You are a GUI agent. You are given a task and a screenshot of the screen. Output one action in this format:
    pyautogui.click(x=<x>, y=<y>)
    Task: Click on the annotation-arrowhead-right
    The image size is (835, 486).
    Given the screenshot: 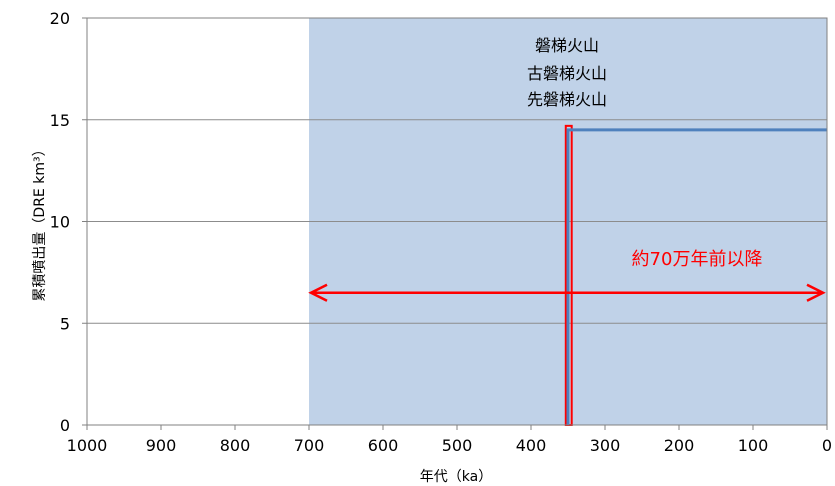 What is the action you would take?
    pyautogui.click(x=816, y=292)
    